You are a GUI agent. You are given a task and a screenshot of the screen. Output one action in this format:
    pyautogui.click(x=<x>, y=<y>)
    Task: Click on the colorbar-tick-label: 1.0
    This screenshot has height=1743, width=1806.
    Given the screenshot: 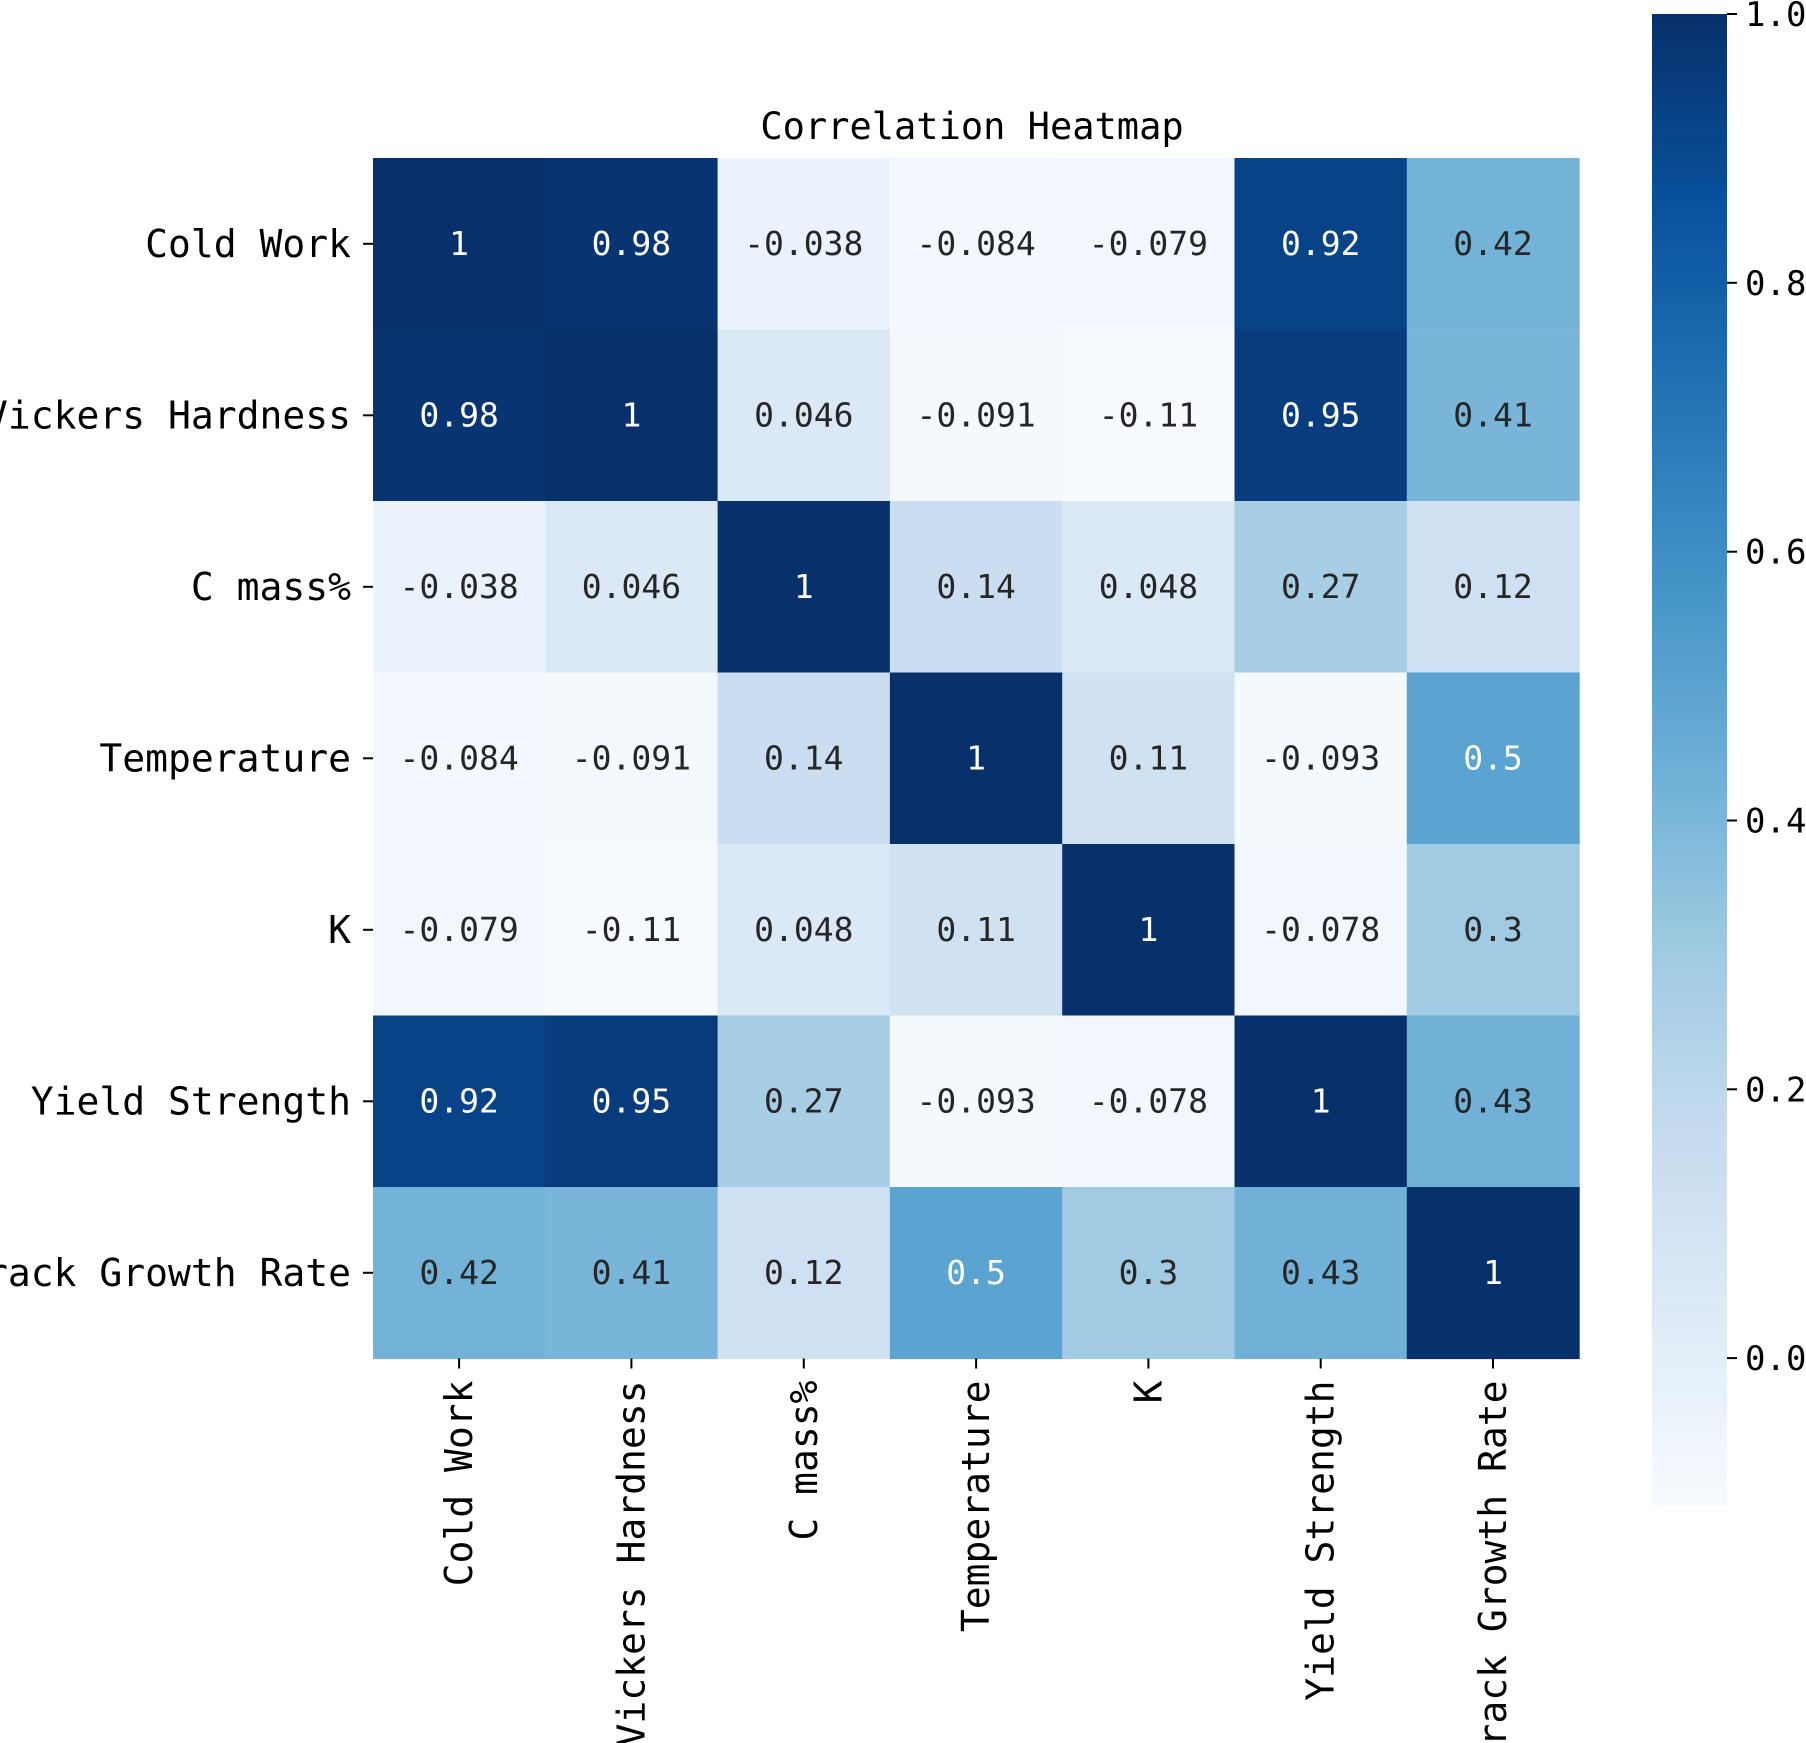 What is the action you would take?
    pyautogui.click(x=1775, y=17)
    